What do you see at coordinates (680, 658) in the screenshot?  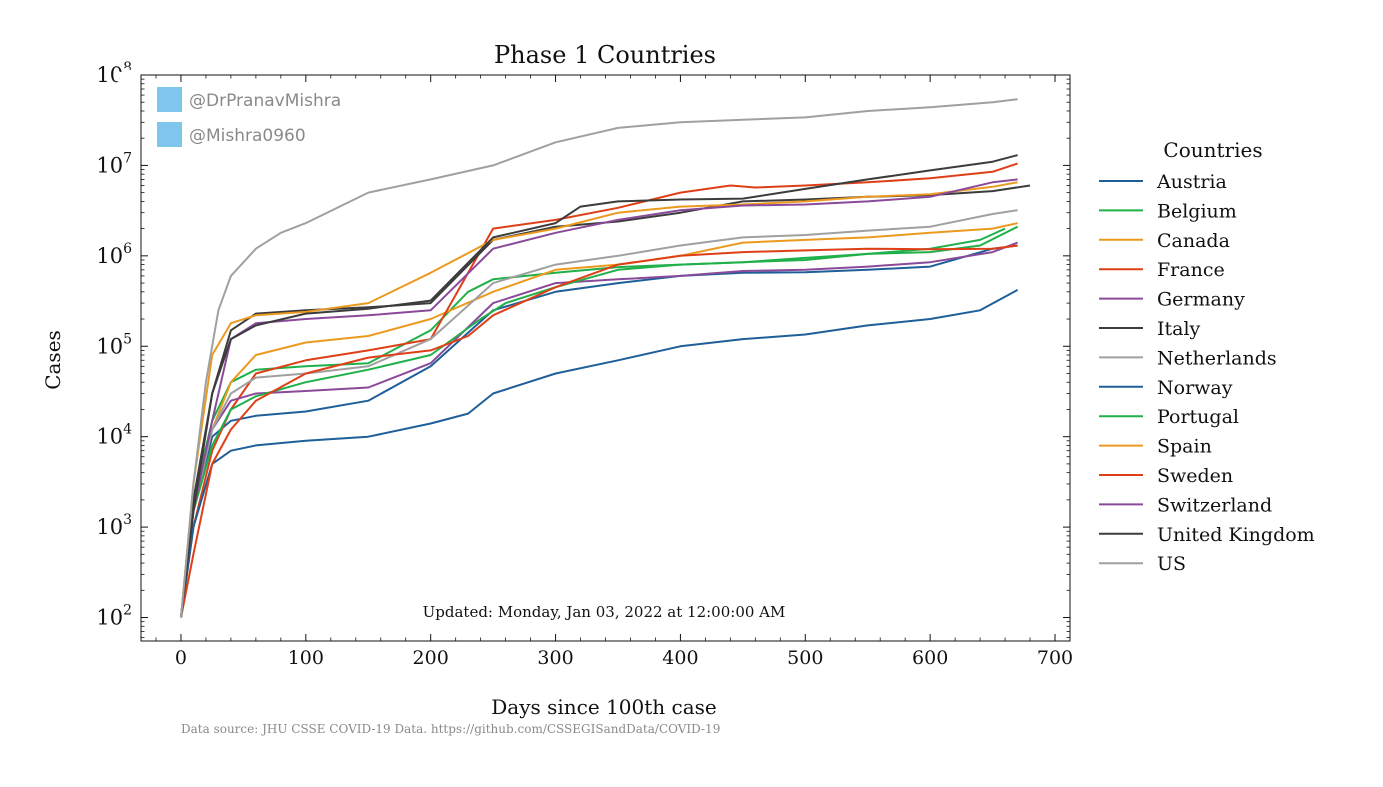 I see `x-tick-label: 400` at bounding box center [680, 658].